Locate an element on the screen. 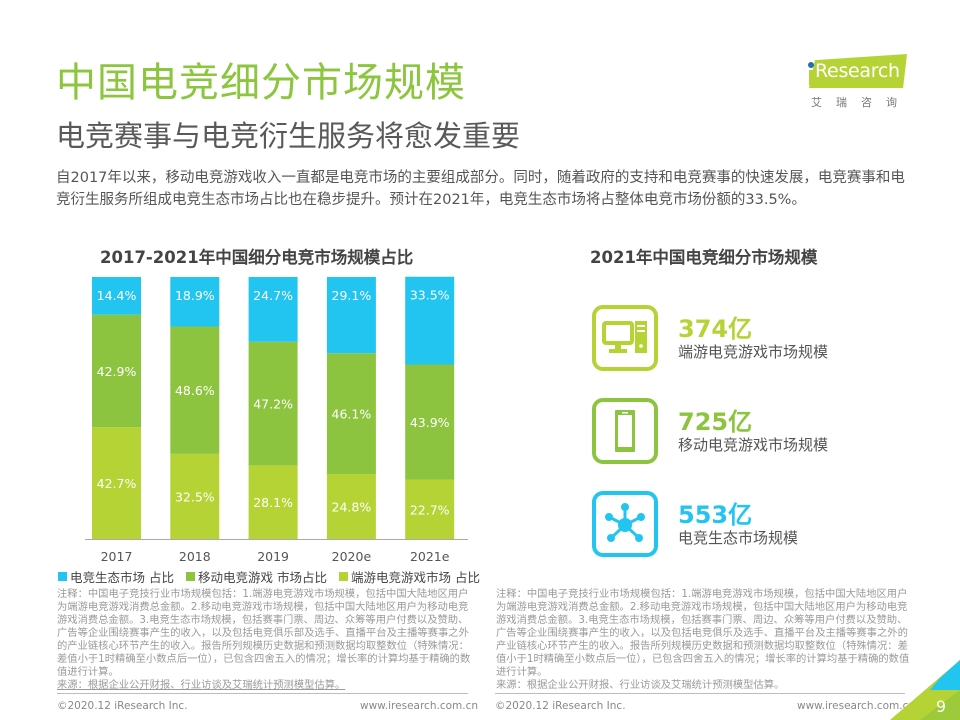 This screenshot has width=960, height=720. logo-banner is located at coordinates (858, 71).